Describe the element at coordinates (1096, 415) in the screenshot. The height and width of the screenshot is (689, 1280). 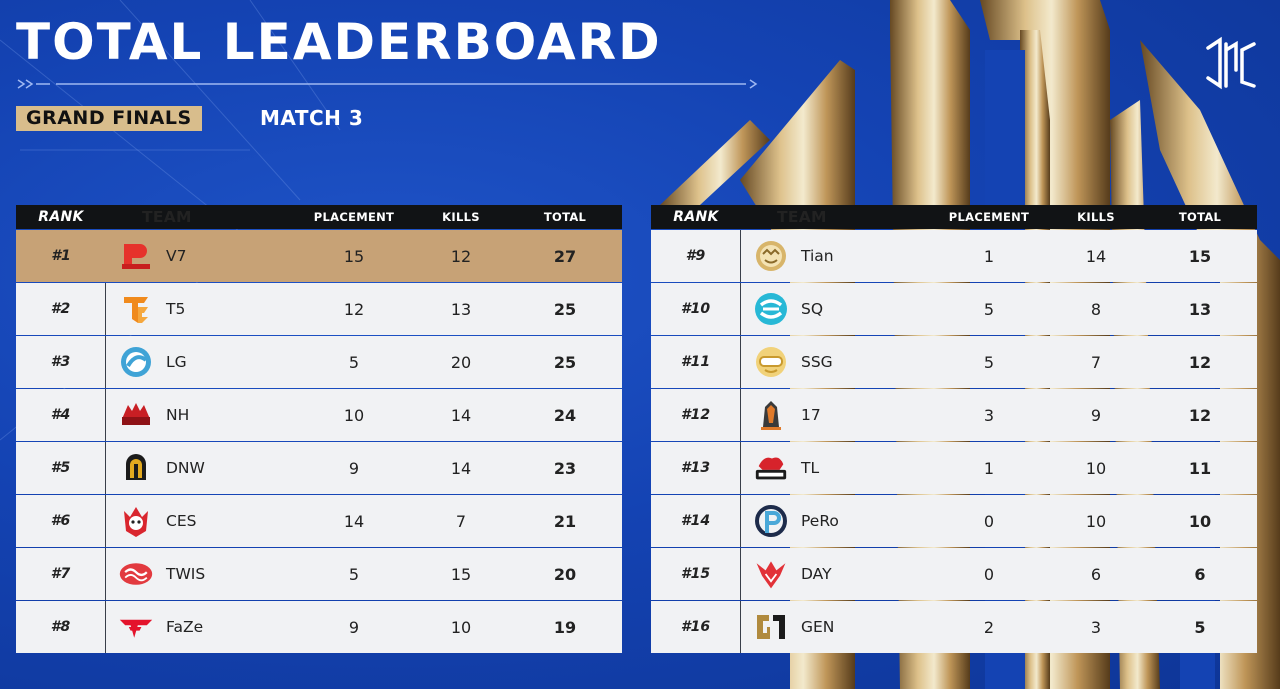
I see `kills: 9` at that location.